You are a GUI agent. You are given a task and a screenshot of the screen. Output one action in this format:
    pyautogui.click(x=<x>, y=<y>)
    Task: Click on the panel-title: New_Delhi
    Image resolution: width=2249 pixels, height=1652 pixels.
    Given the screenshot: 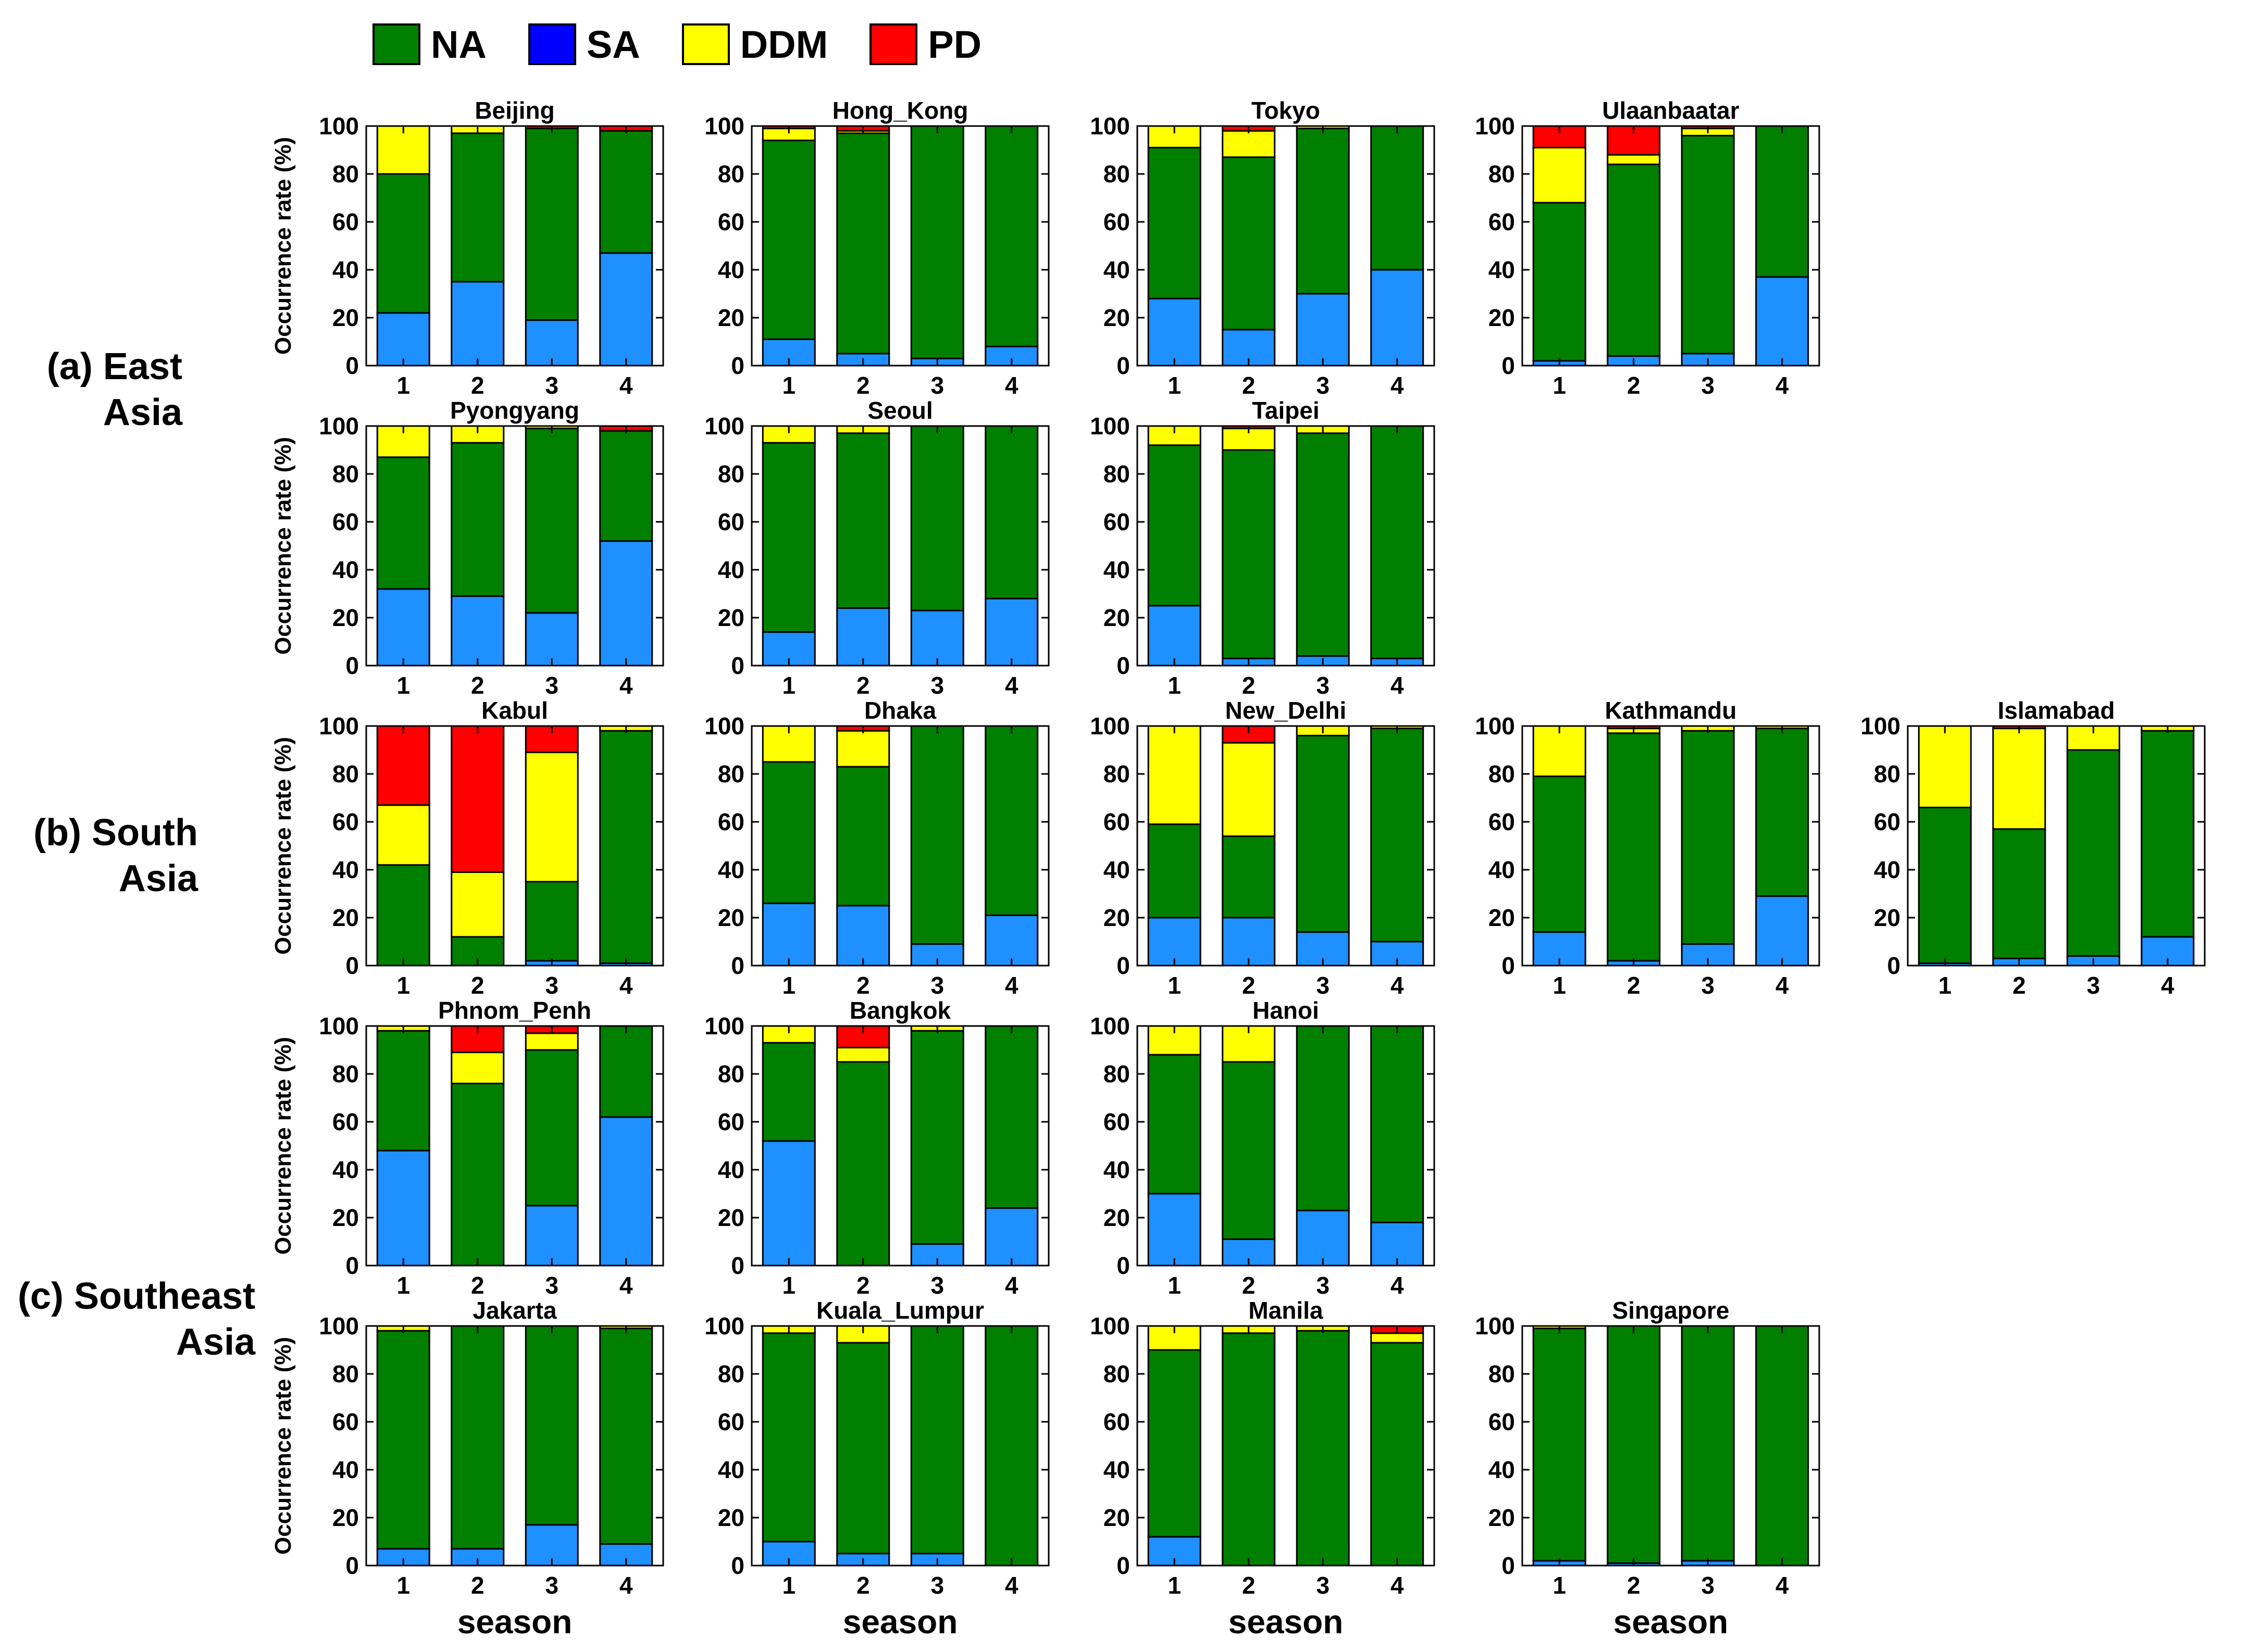 What is the action you would take?
    pyautogui.click(x=1286, y=711)
    